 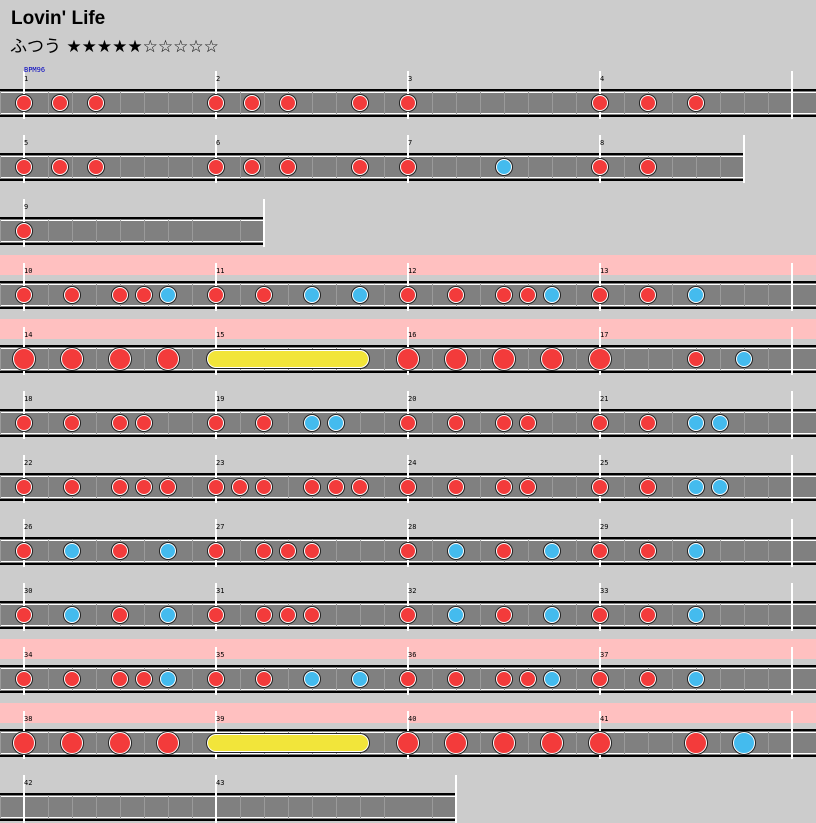 I want to click on measure-number: 15, so click(x=220, y=335).